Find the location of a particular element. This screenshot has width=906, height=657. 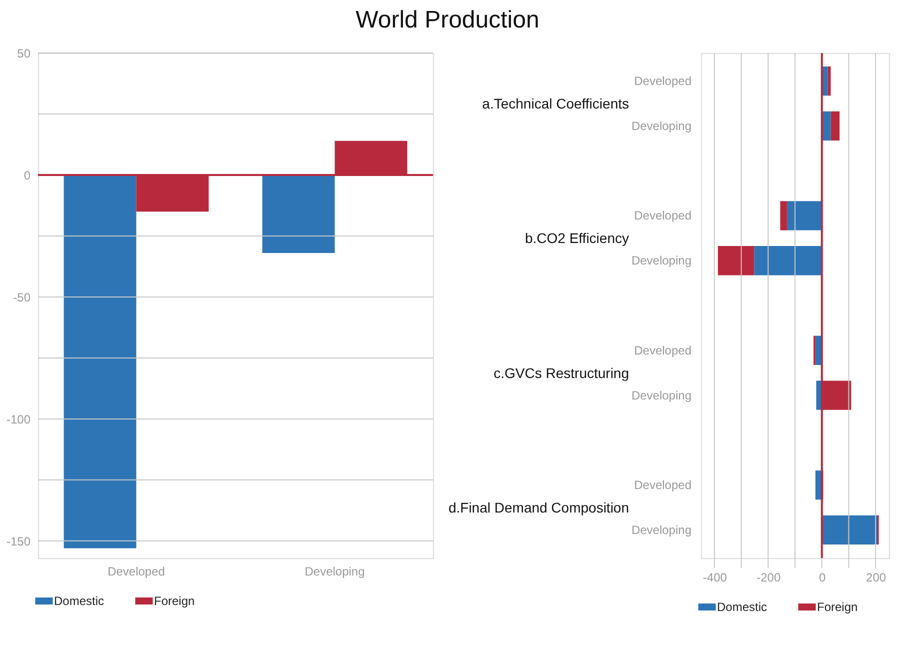

text: d.Final Demand Composition is located at coordinates (538, 508).